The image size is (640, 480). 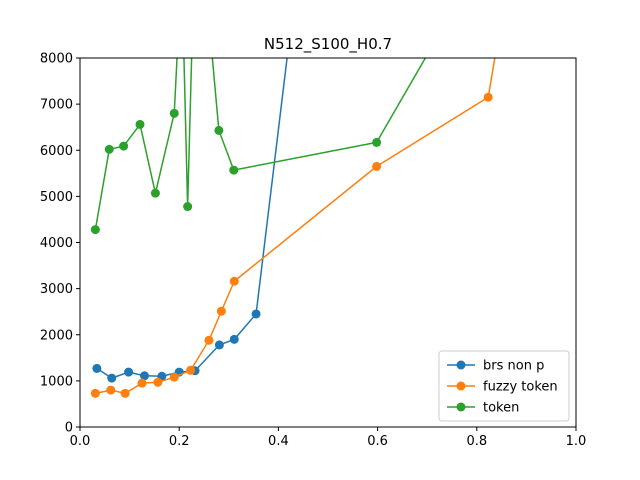 What do you see at coordinates (56, 243) in the screenshot?
I see `y-tick-label: 4000` at bounding box center [56, 243].